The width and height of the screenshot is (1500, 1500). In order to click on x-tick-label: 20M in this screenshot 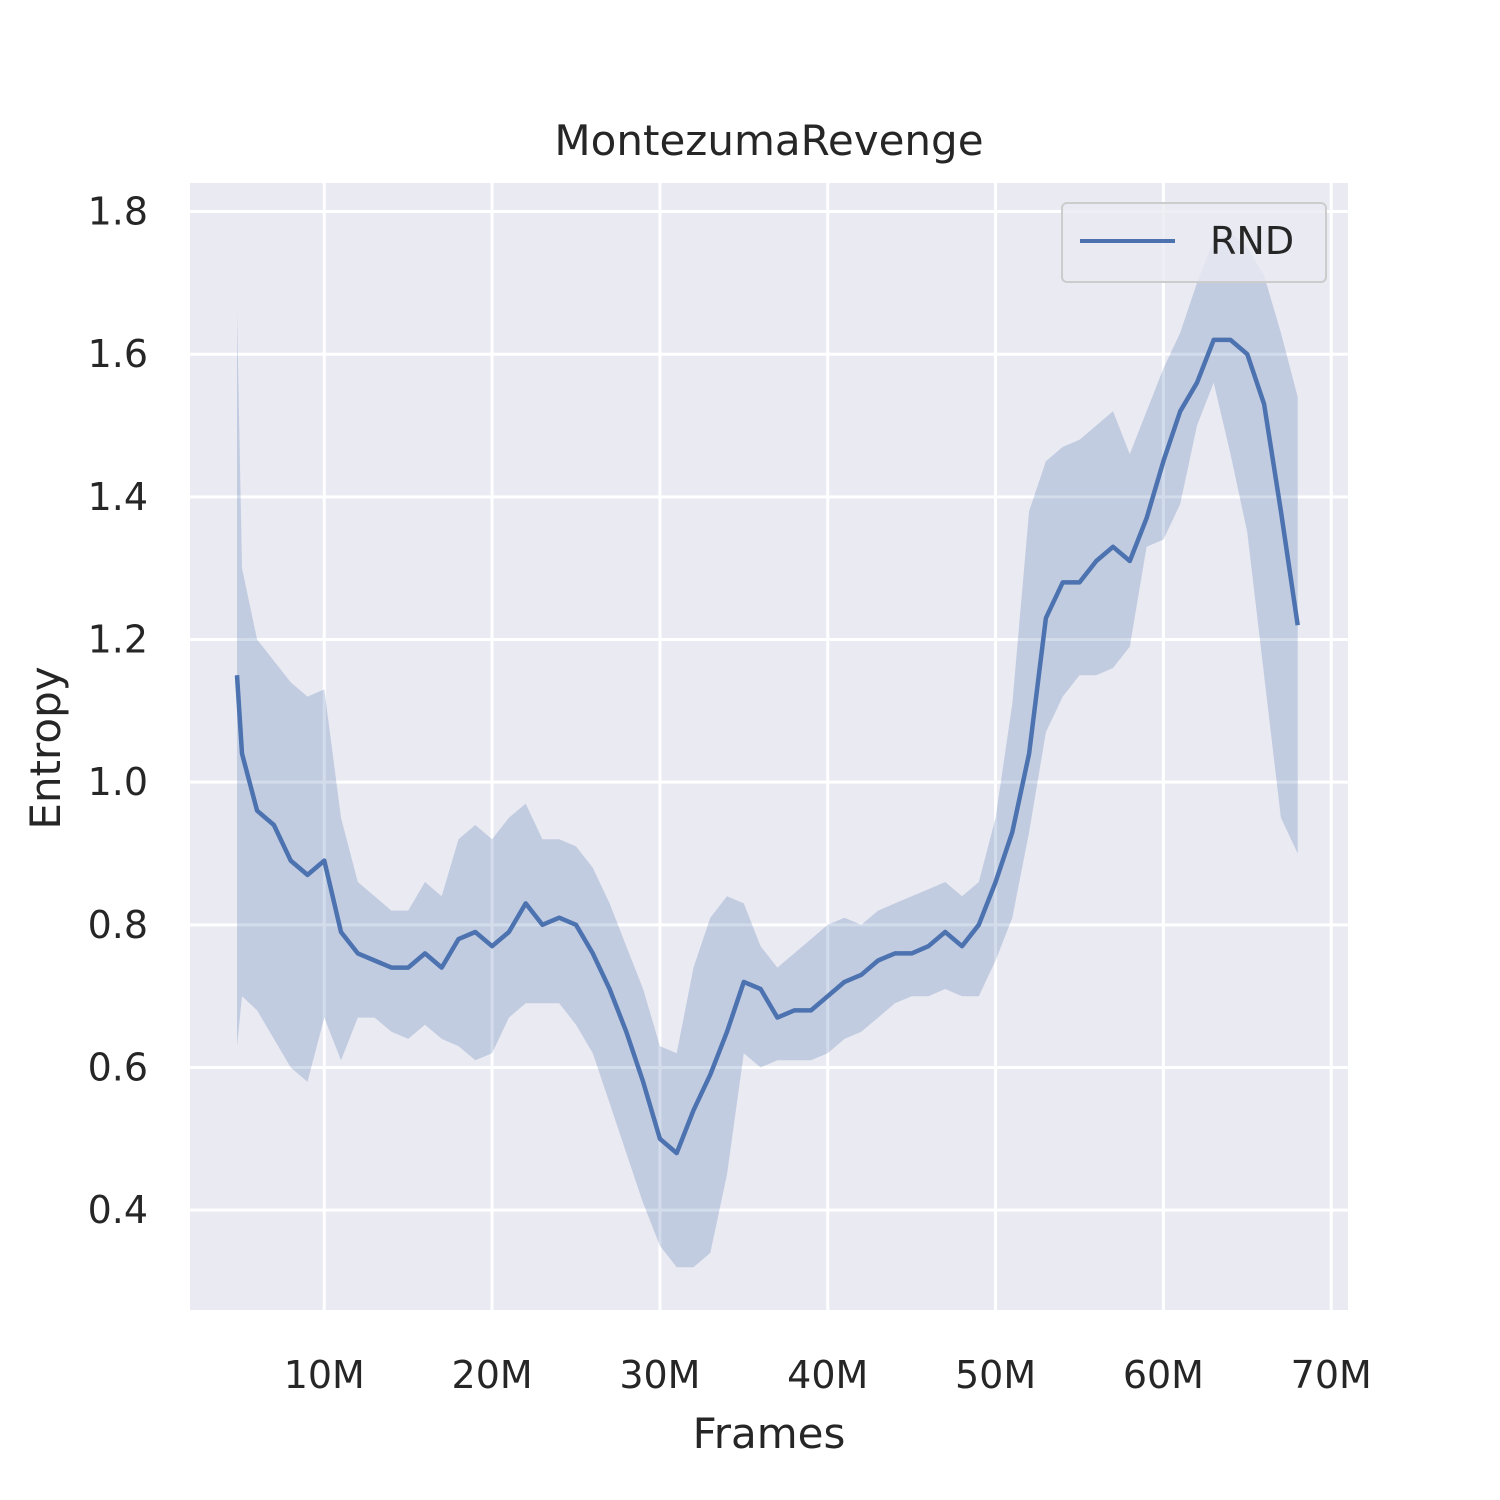, I will do `click(492, 1375)`.